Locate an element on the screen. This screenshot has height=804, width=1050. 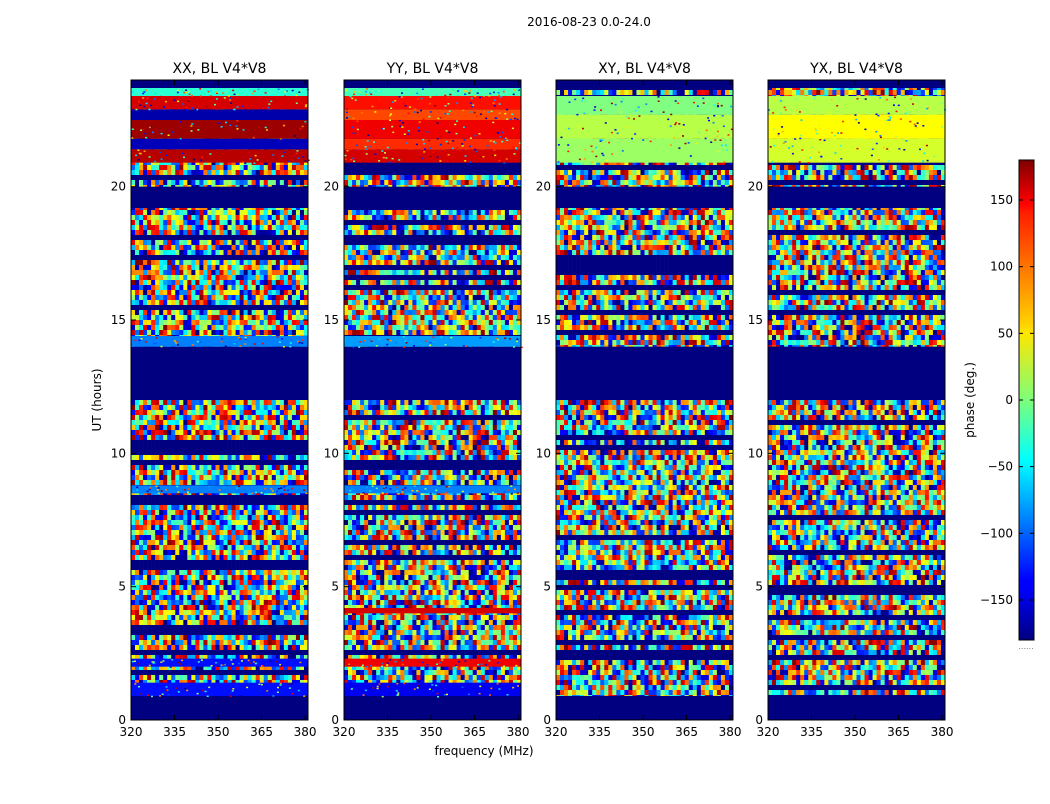
y-tick-label: 20 is located at coordinates (543, 187).